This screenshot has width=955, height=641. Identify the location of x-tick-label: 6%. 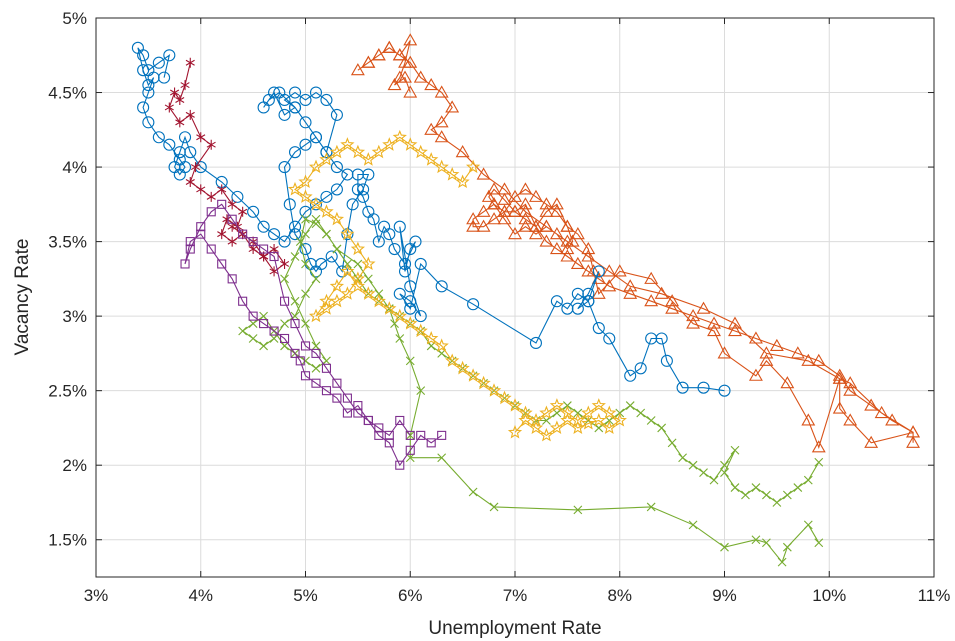
(410, 595).